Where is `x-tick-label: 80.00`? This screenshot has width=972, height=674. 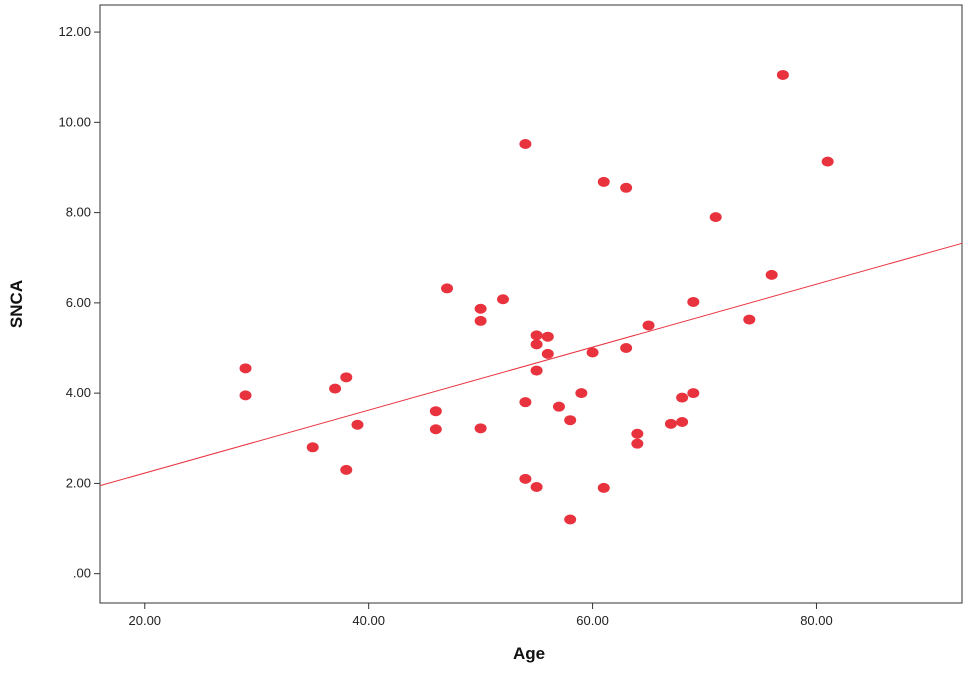
x-tick-label: 80.00 is located at coordinates (816, 620).